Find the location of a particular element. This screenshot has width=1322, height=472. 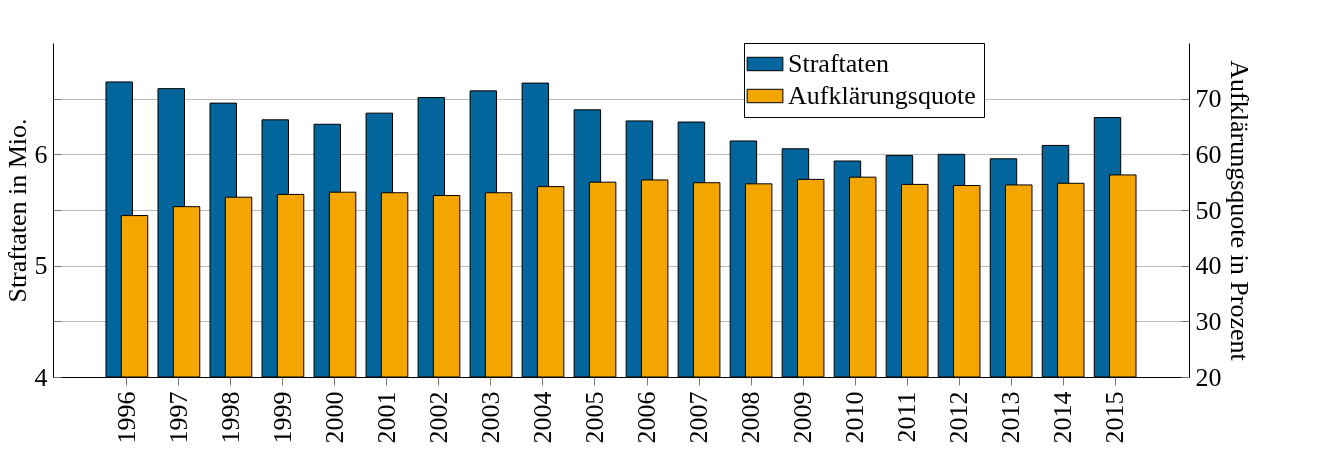

x-tick-label: 2014 is located at coordinates (1063, 417).